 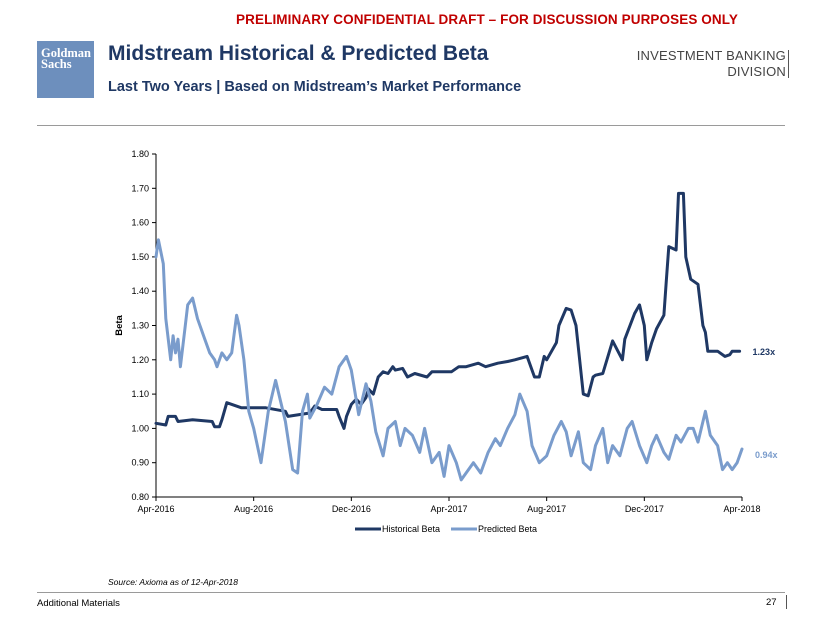 What do you see at coordinates (78, 603) in the screenshot?
I see `footer-label: Additional Materials` at bounding box center [78, 603].